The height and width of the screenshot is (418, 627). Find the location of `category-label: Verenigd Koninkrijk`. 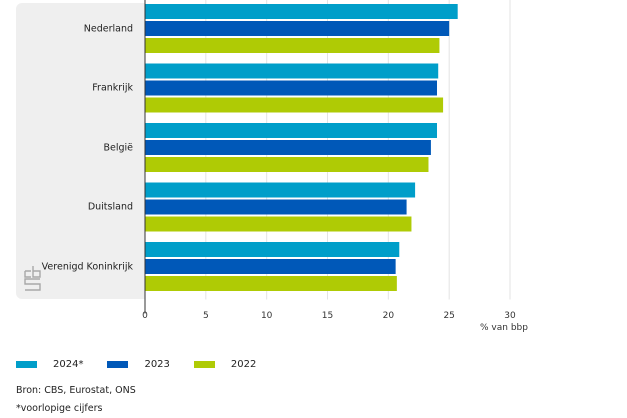

category-label: Verenigd Koninkrijk is located at coordinates (87, 266).